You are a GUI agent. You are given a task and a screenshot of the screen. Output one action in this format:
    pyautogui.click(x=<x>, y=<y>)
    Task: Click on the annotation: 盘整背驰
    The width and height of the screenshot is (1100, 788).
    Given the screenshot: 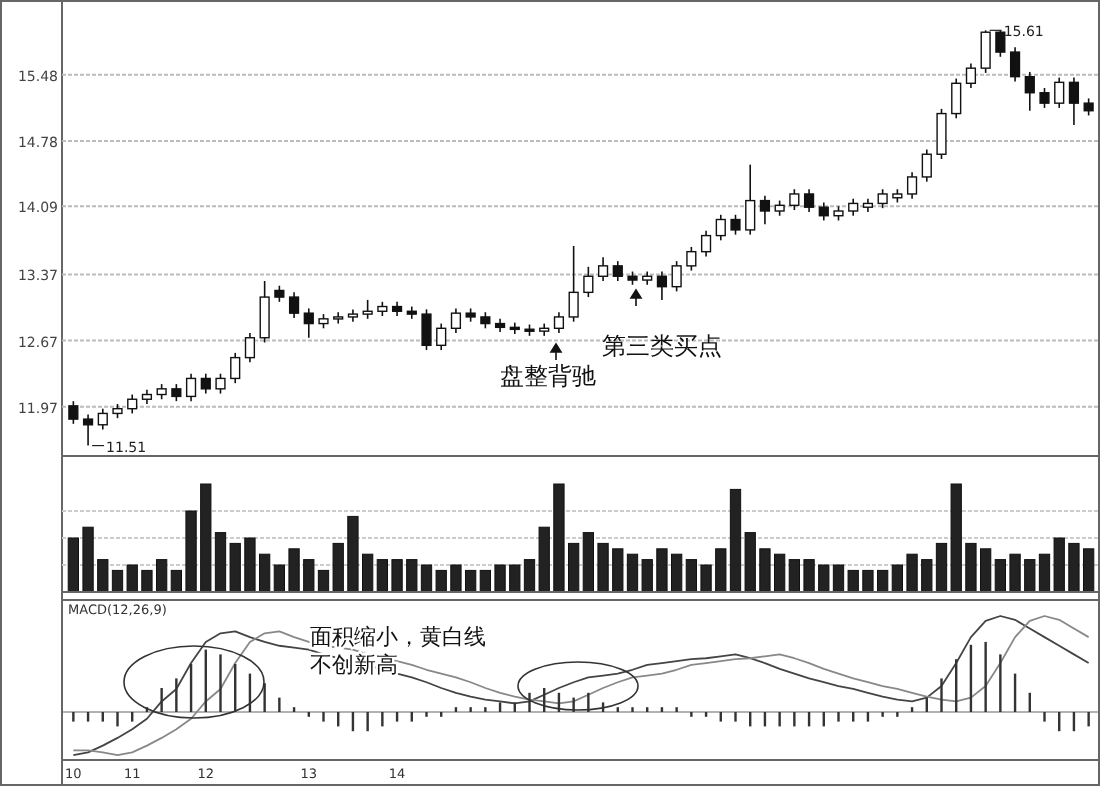 What is the action you would take?
    pyautogui.click(x=548, y=376)
    